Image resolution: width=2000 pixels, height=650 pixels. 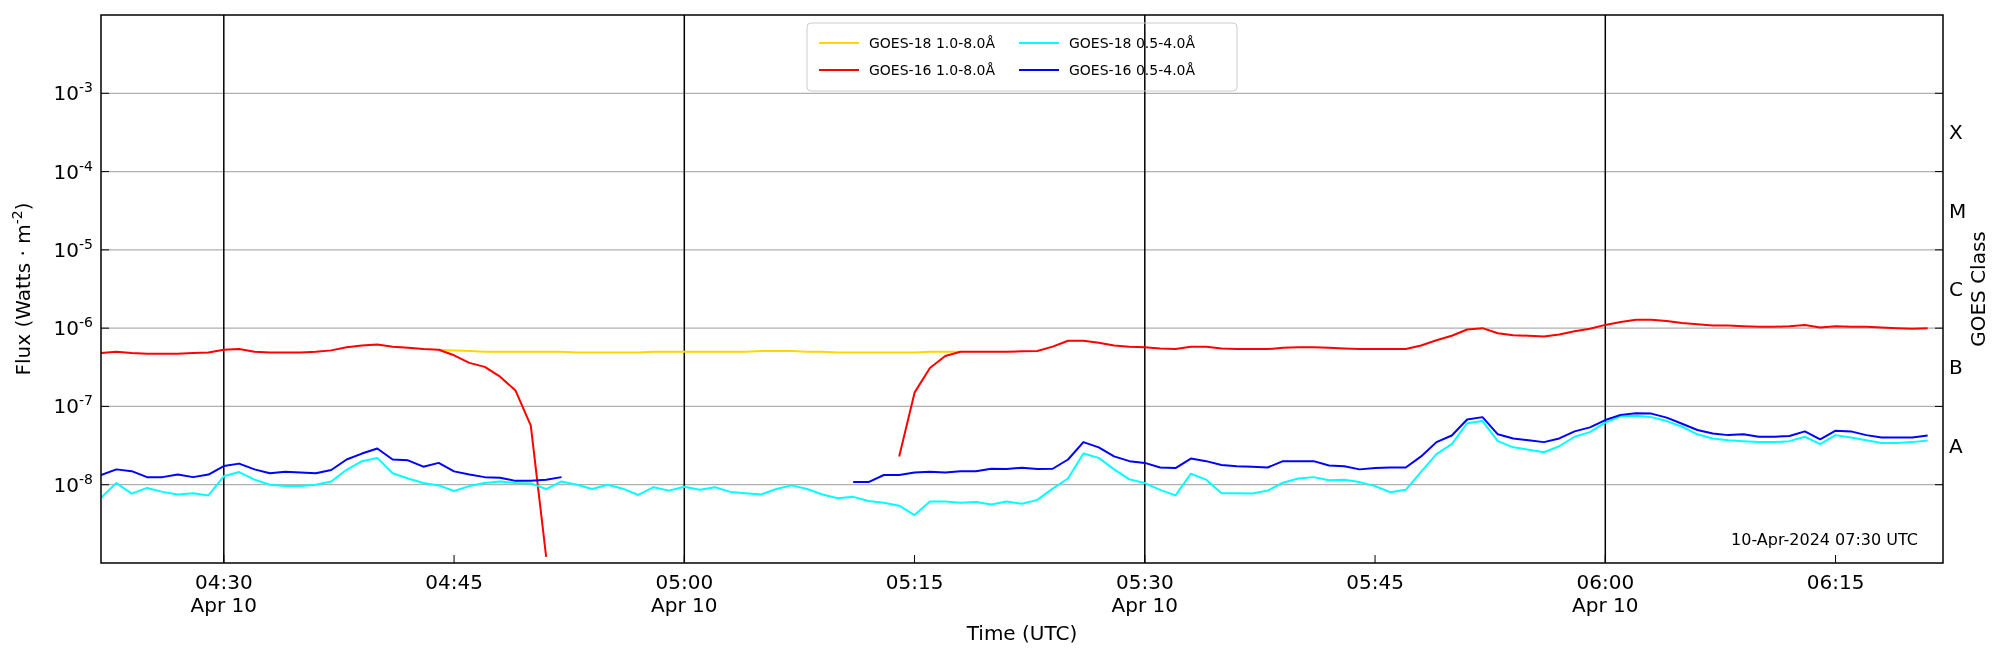 I want to click on y-tick-label: 10$^{-3}$, so click(x=73, y=92).